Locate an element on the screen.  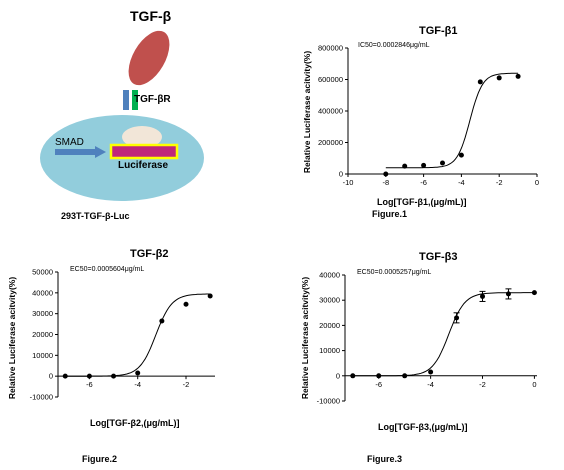
x-axis-label: Log[TGF-β2,(μg/mL)] is located at coordinates (135, 423).